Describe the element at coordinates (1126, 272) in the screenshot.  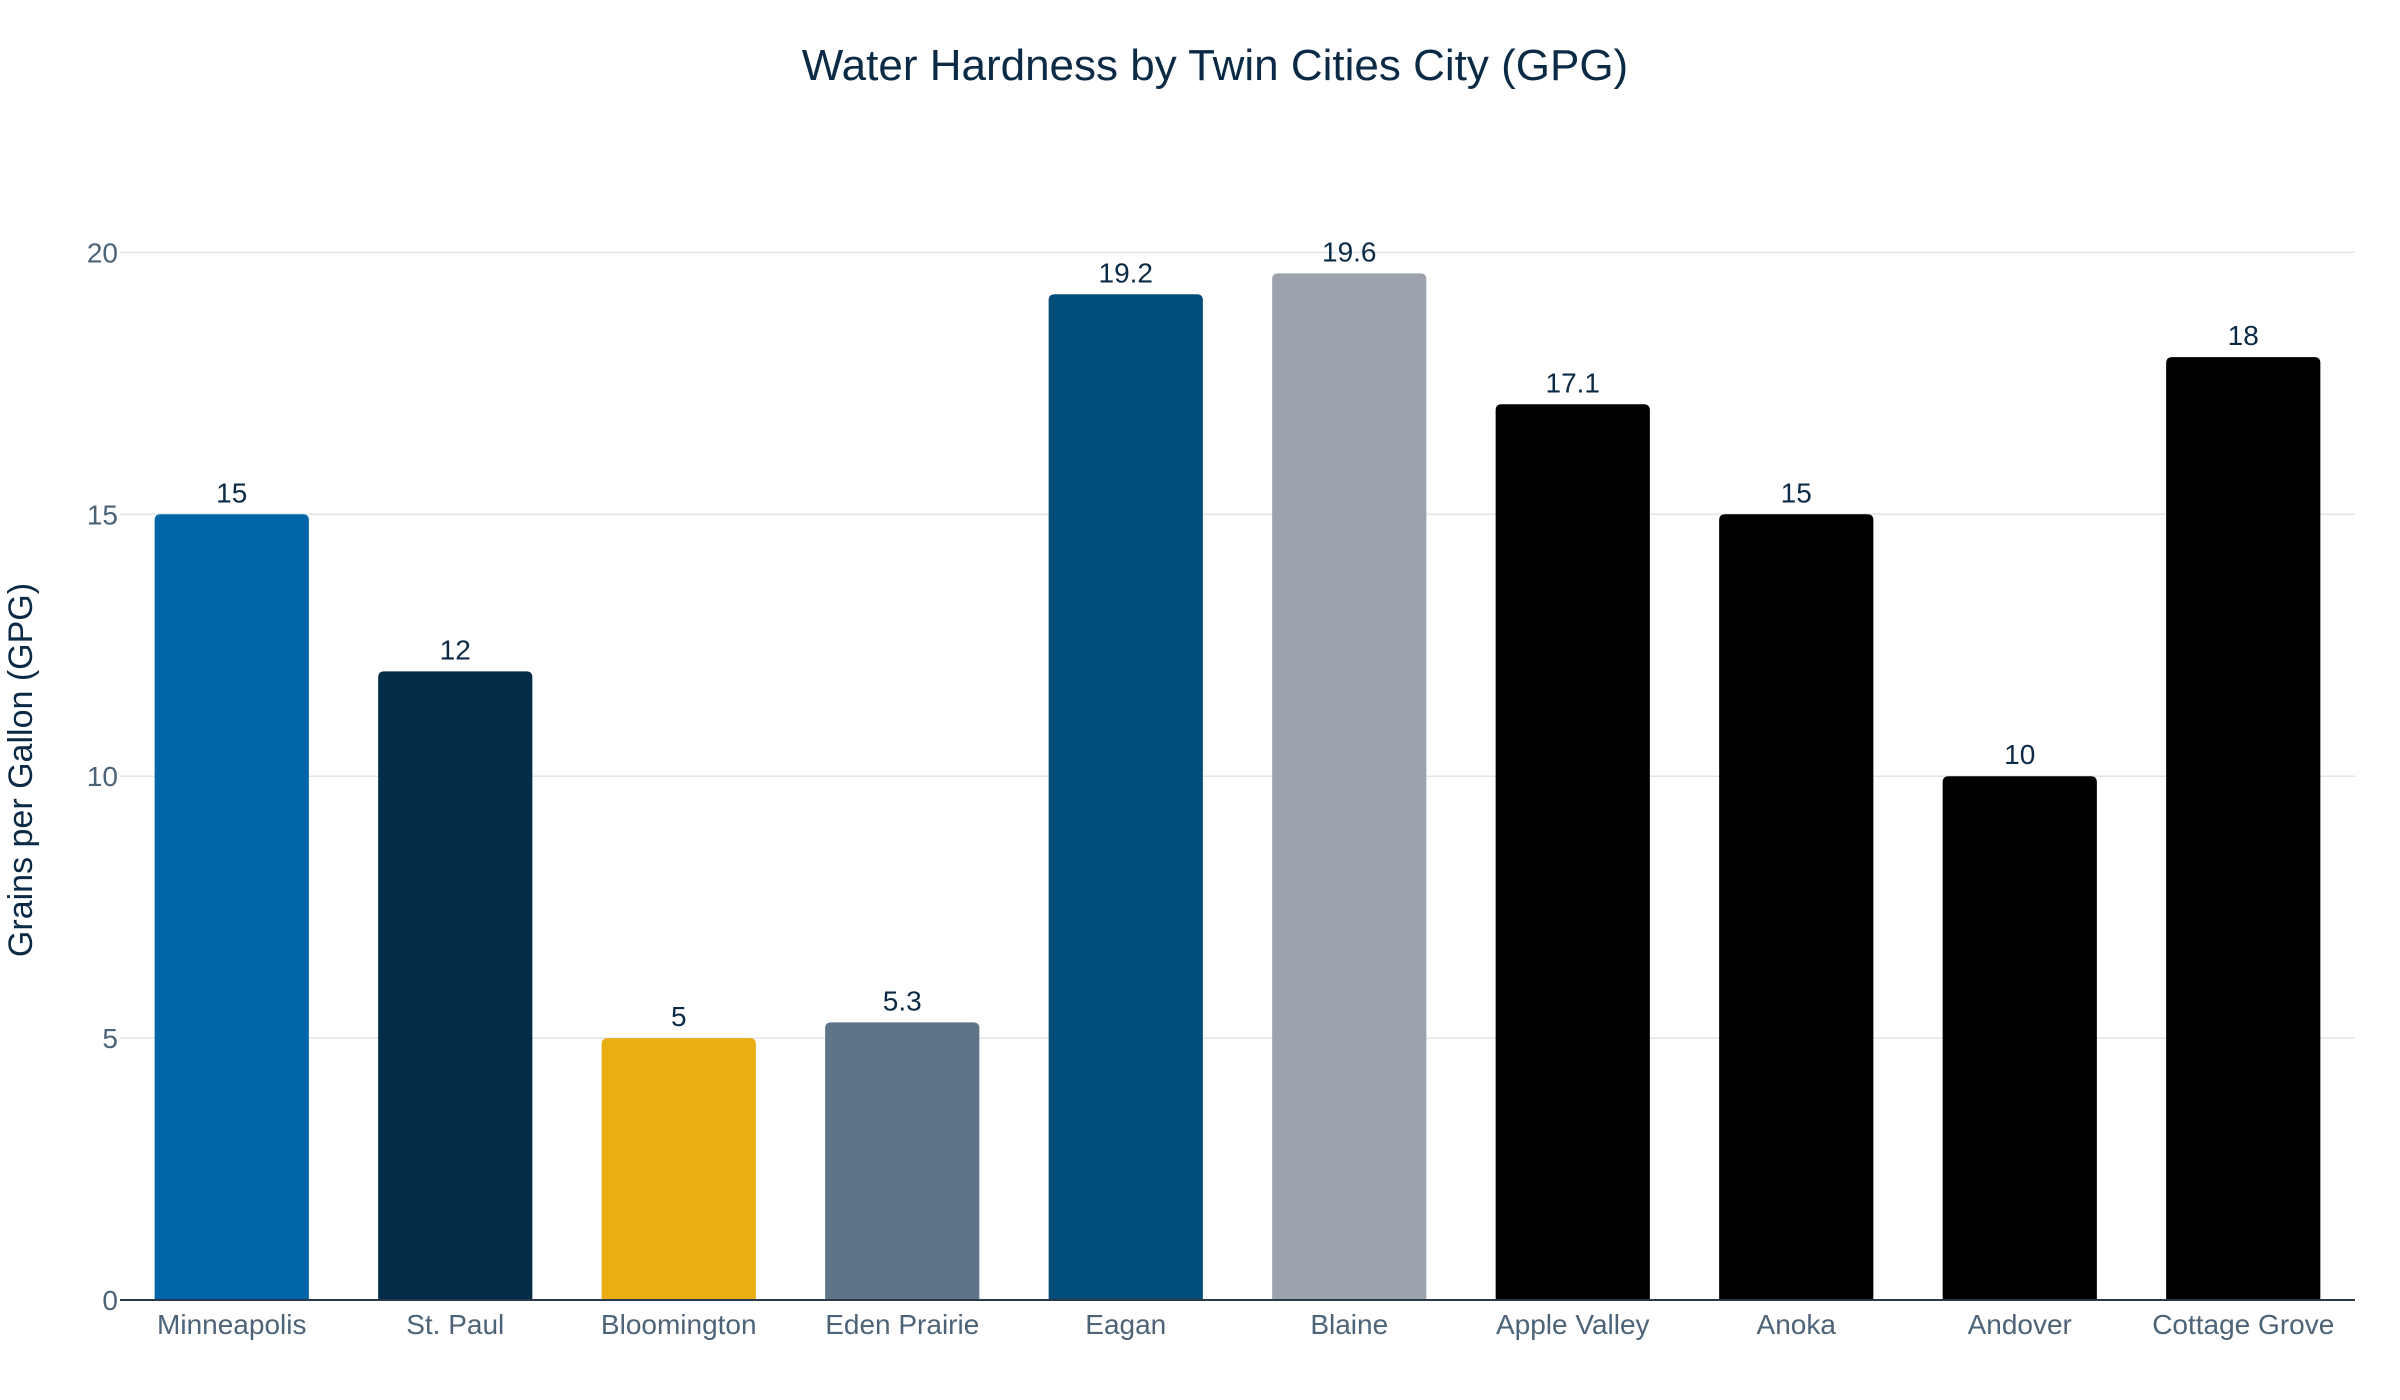
I see `data-label: 19.2` at that location.